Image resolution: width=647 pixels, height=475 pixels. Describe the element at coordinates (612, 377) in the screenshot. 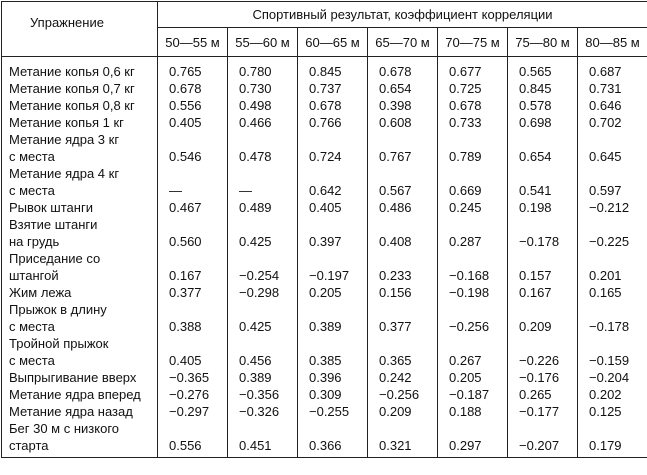

I see `correlation-value: −0.204` at that location.